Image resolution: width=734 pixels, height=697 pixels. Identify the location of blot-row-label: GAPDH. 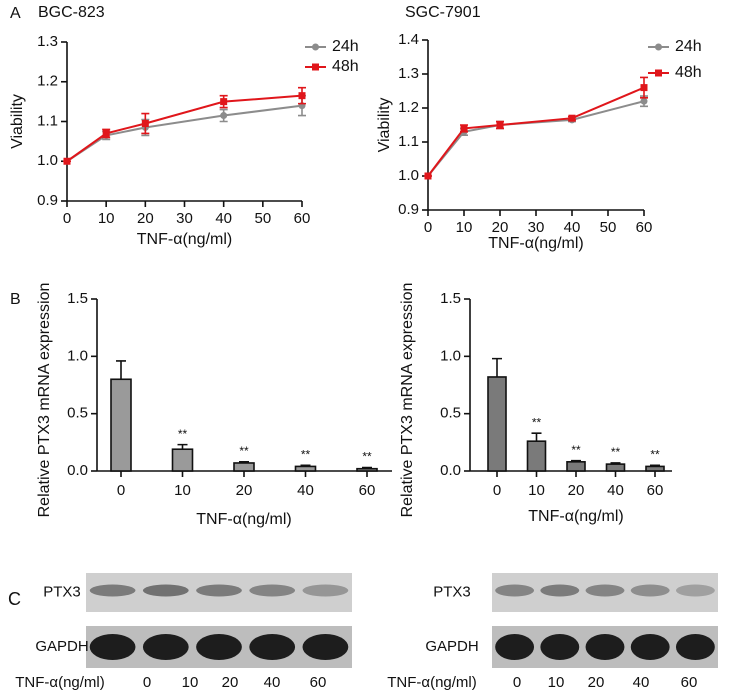
(61, 646).